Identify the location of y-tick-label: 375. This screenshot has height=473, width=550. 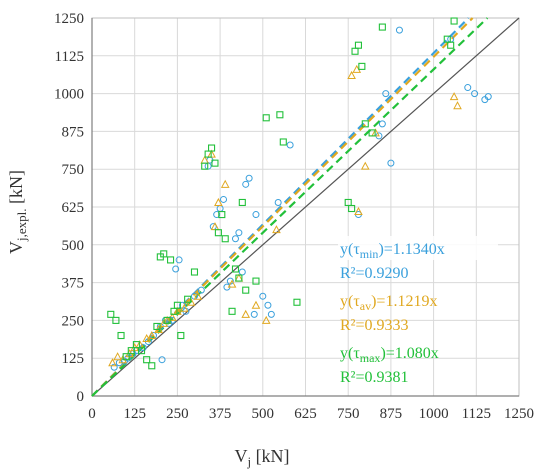
(73, 284).